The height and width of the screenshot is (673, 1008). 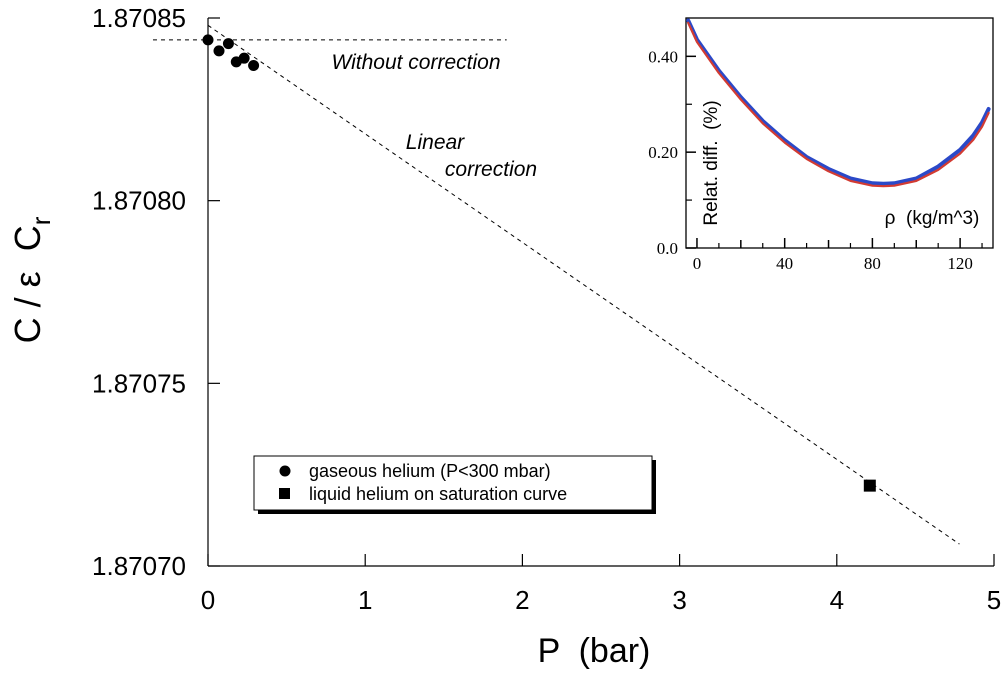 I want to click on legend-marker-liquid, so click(x=284, y=493).